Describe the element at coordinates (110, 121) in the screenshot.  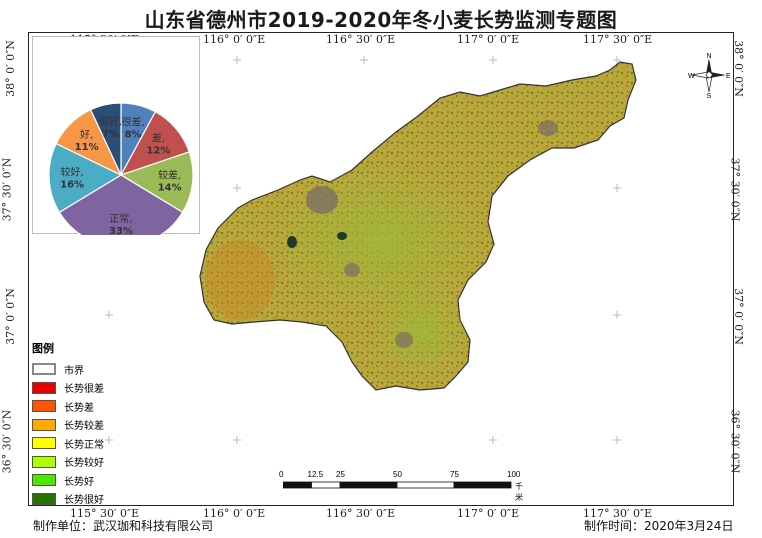
I see `pie-label-6: 很好,` at that location.